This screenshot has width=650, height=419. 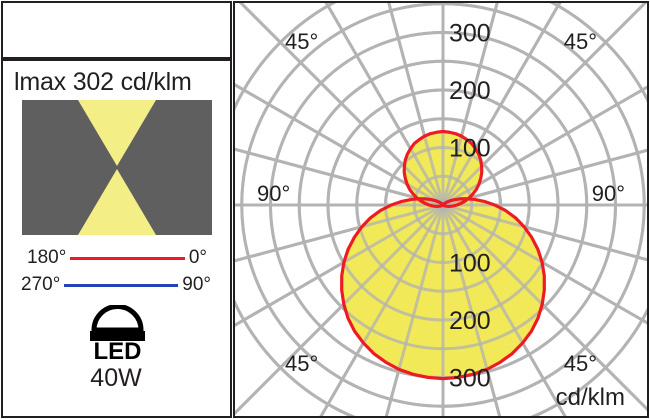 What do you see at coordinates (590, 397) in the screenshot?
I see `unit-label: cd/klm` at bounding box center [590, 397].